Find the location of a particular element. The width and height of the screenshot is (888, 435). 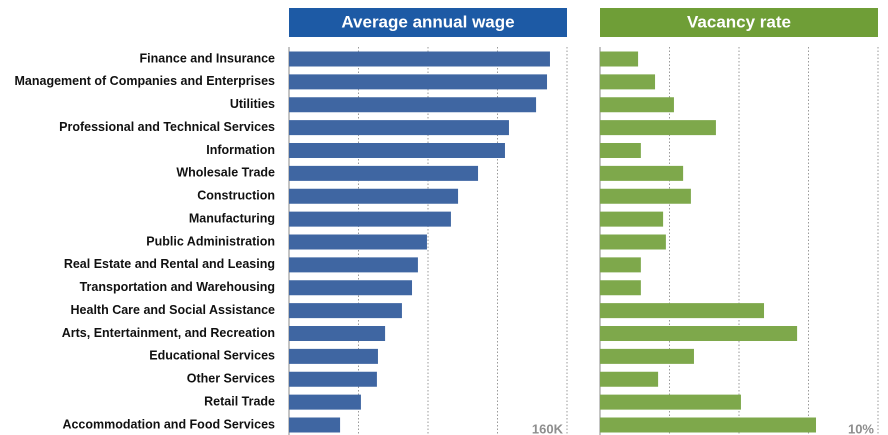

category-label: Accommodation and Food Services is located at coordinates (168, 424).